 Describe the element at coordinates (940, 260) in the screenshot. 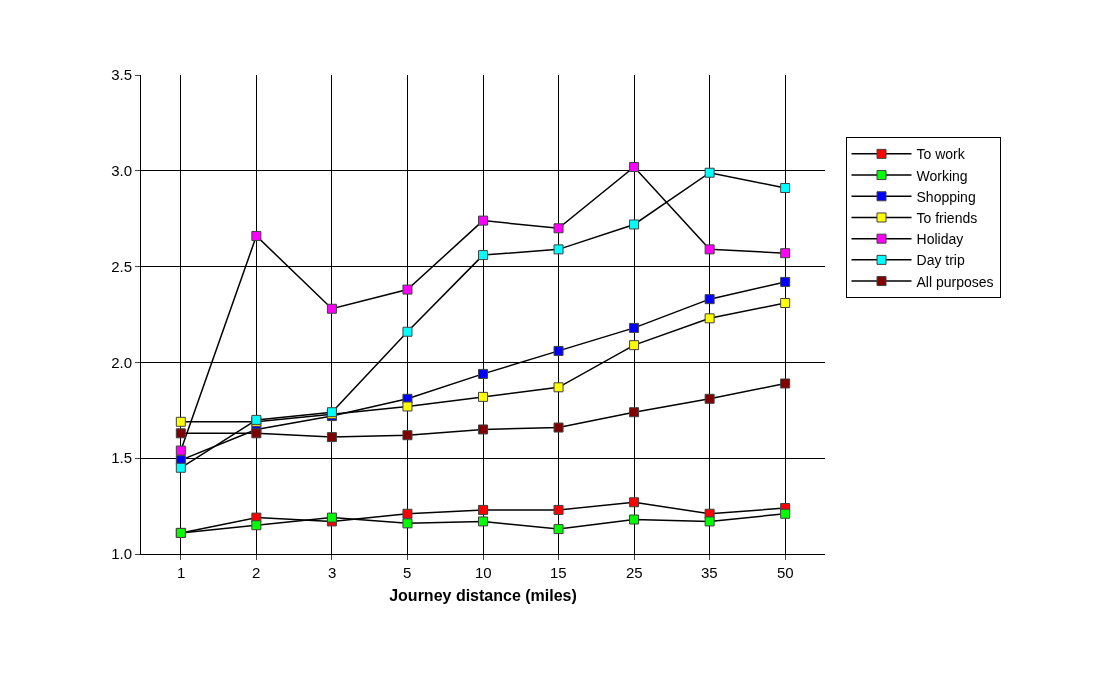

I see `legend-label: Day trip` at that location.